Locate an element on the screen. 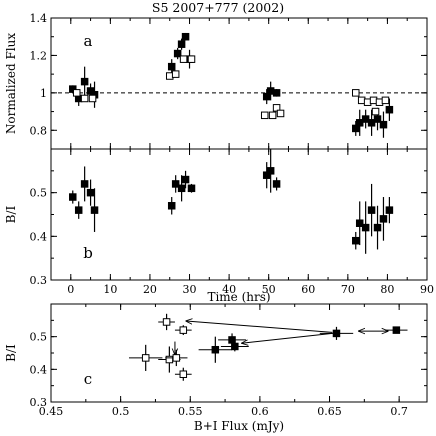 Image resolution: width=436 pixels, height=436 pixels. panel-b-letter: b is located at coordinates (88, 253).